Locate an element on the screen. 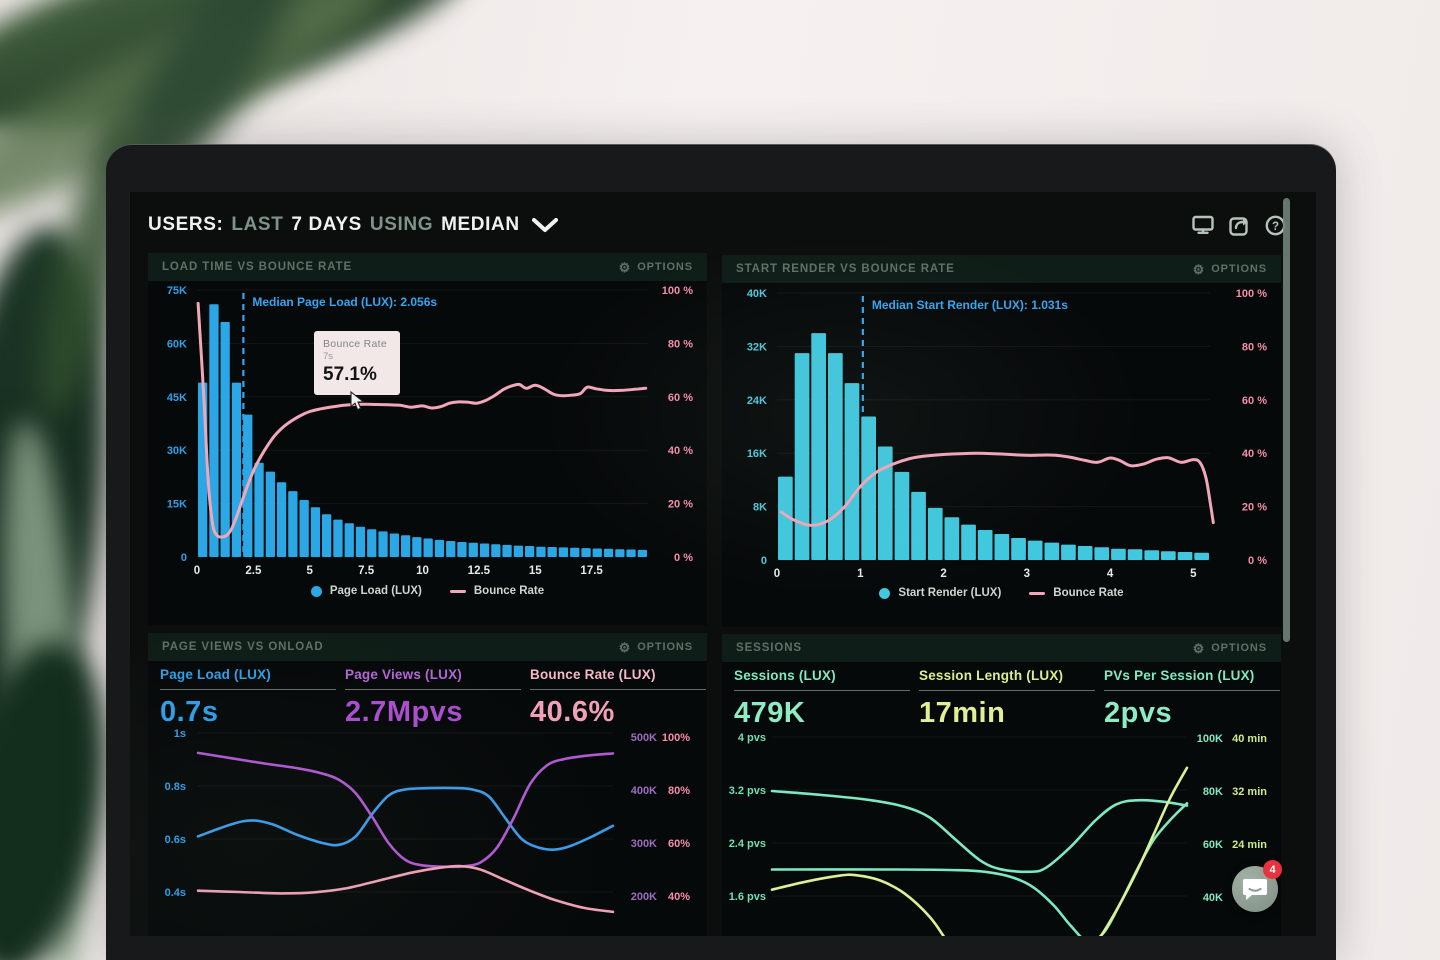 The height and width of the screenshot is (960, 1440). chevron-down-icon is located at coordinates (544, 225).